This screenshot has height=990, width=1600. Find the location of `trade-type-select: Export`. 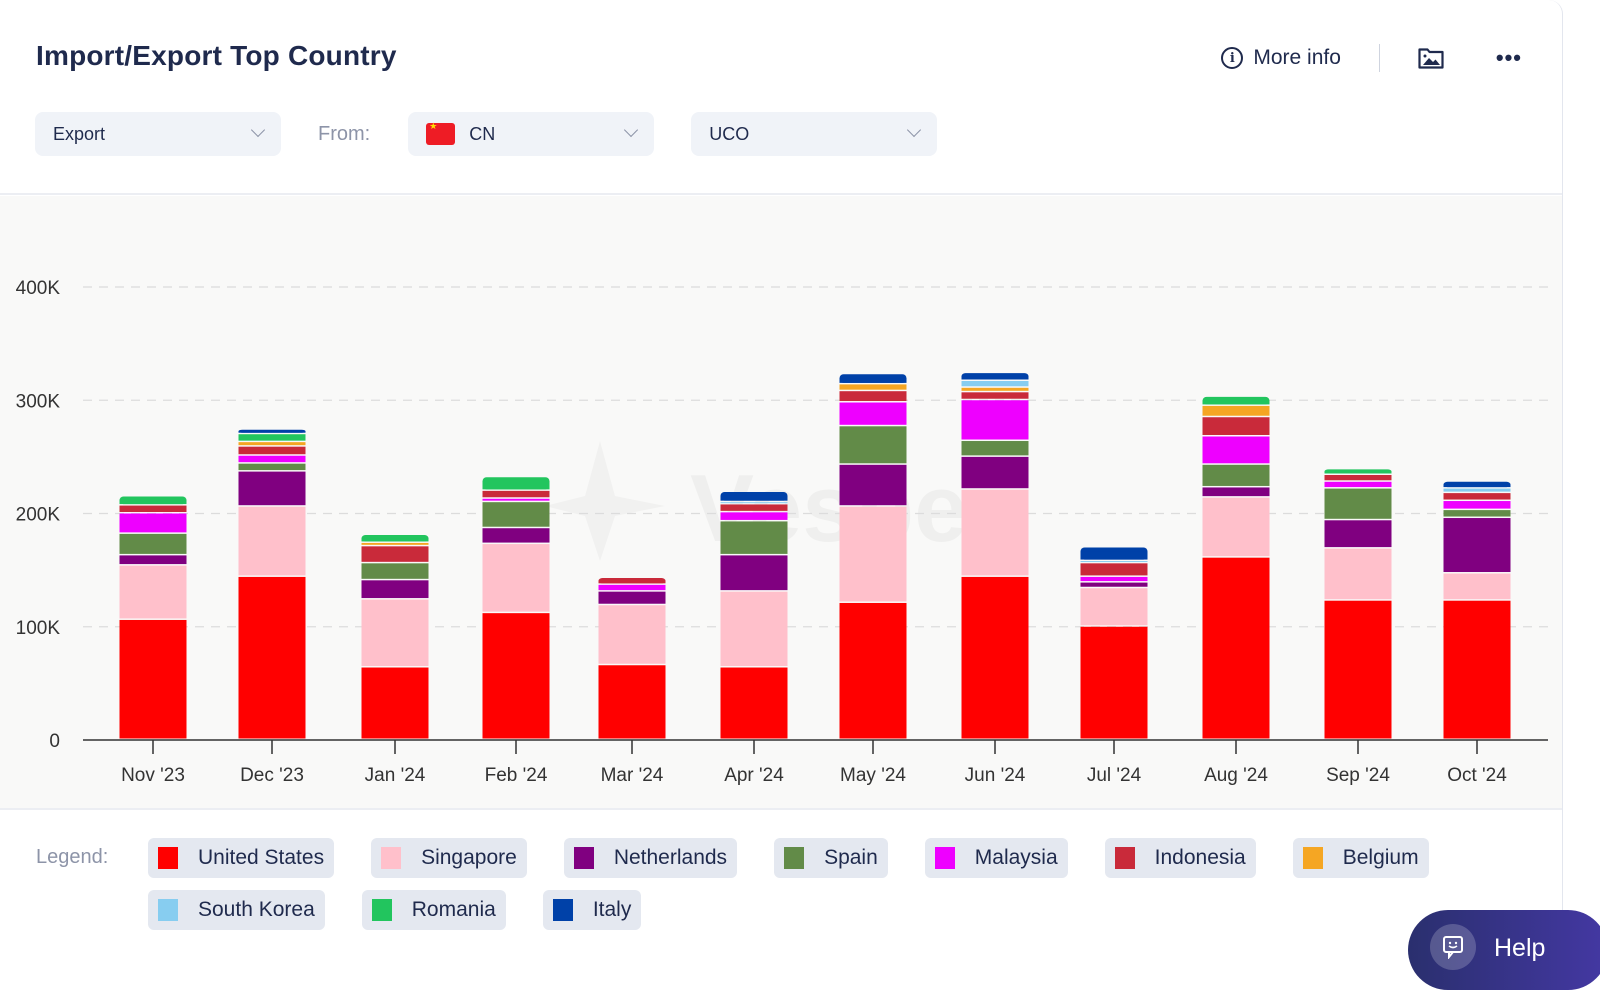

trade-type-select: Export is located at coordinates (158, 134).